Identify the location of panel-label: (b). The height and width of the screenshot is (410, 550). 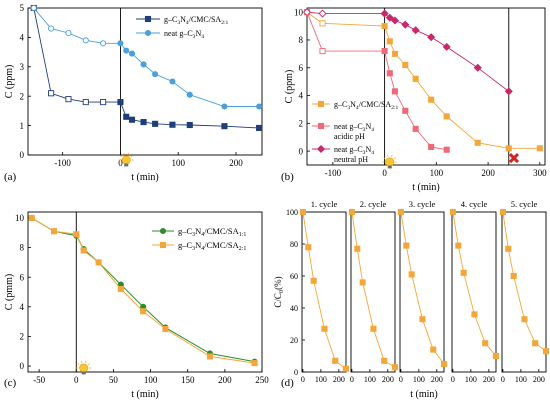
(287, 177).